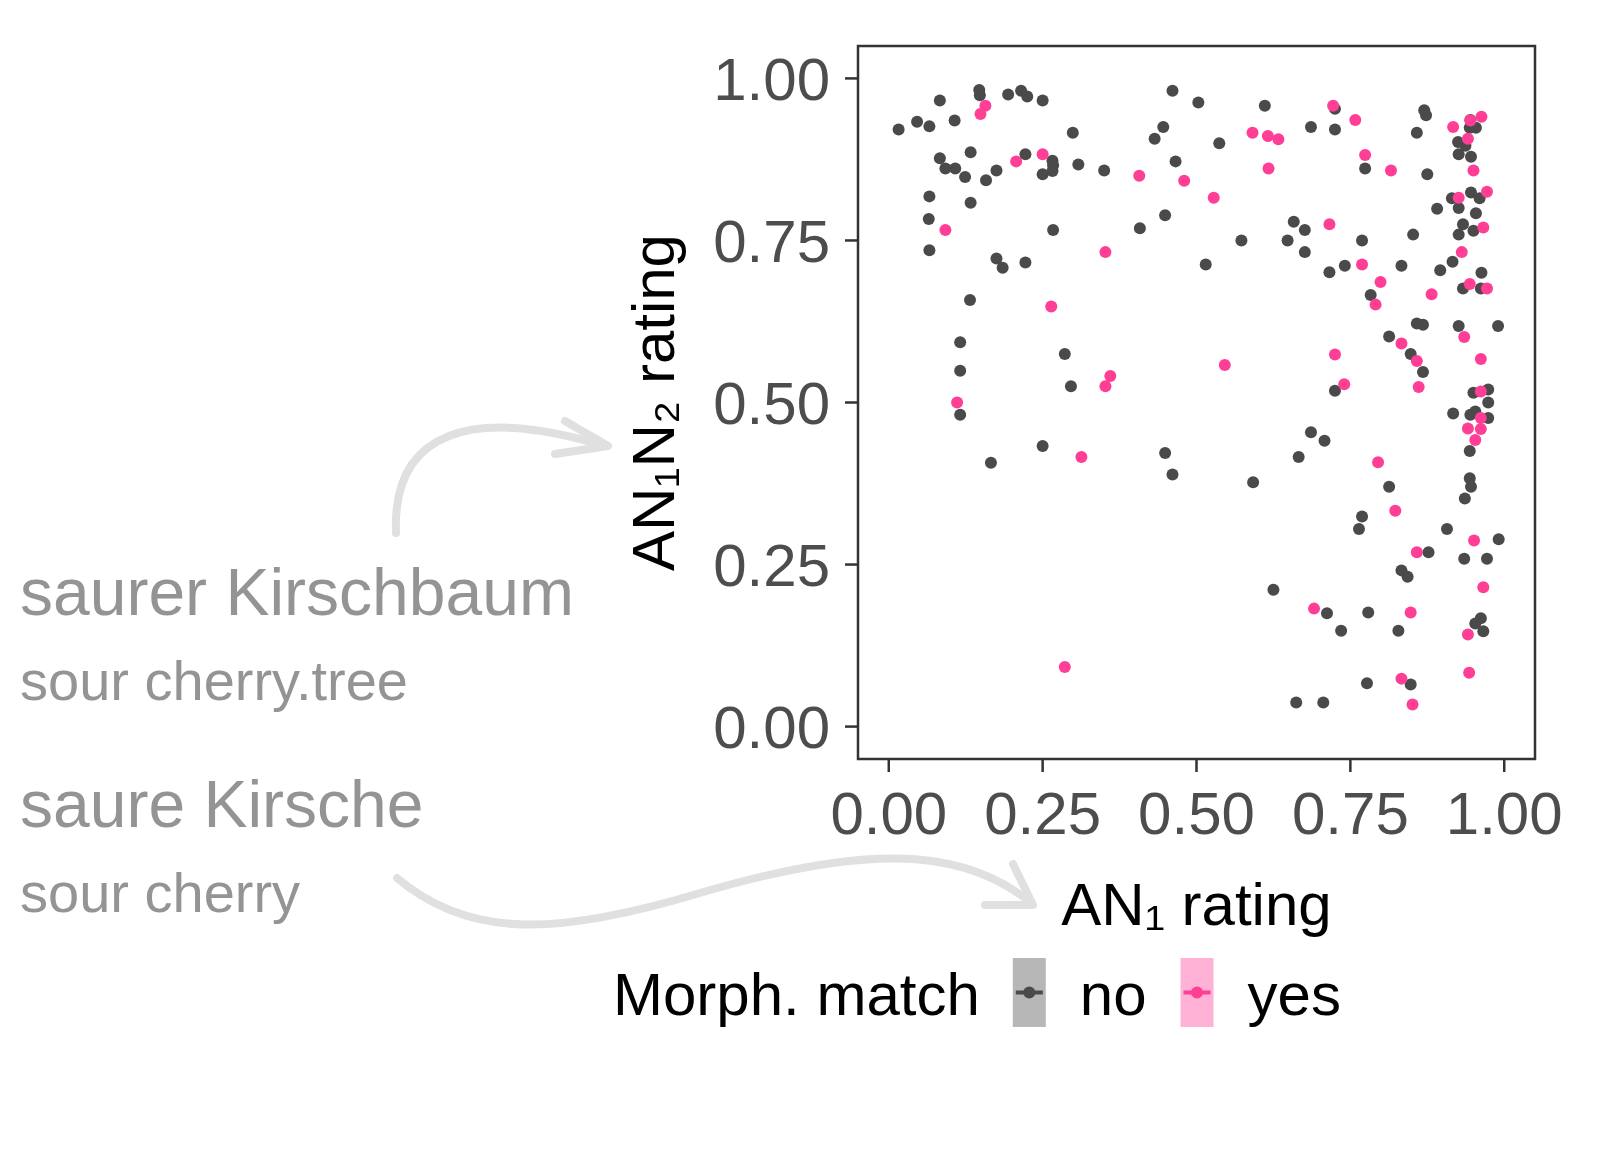 The image size is (1615, 1158). I want to click on x-axis-title: AN₁ rating, so click(1196, 904).